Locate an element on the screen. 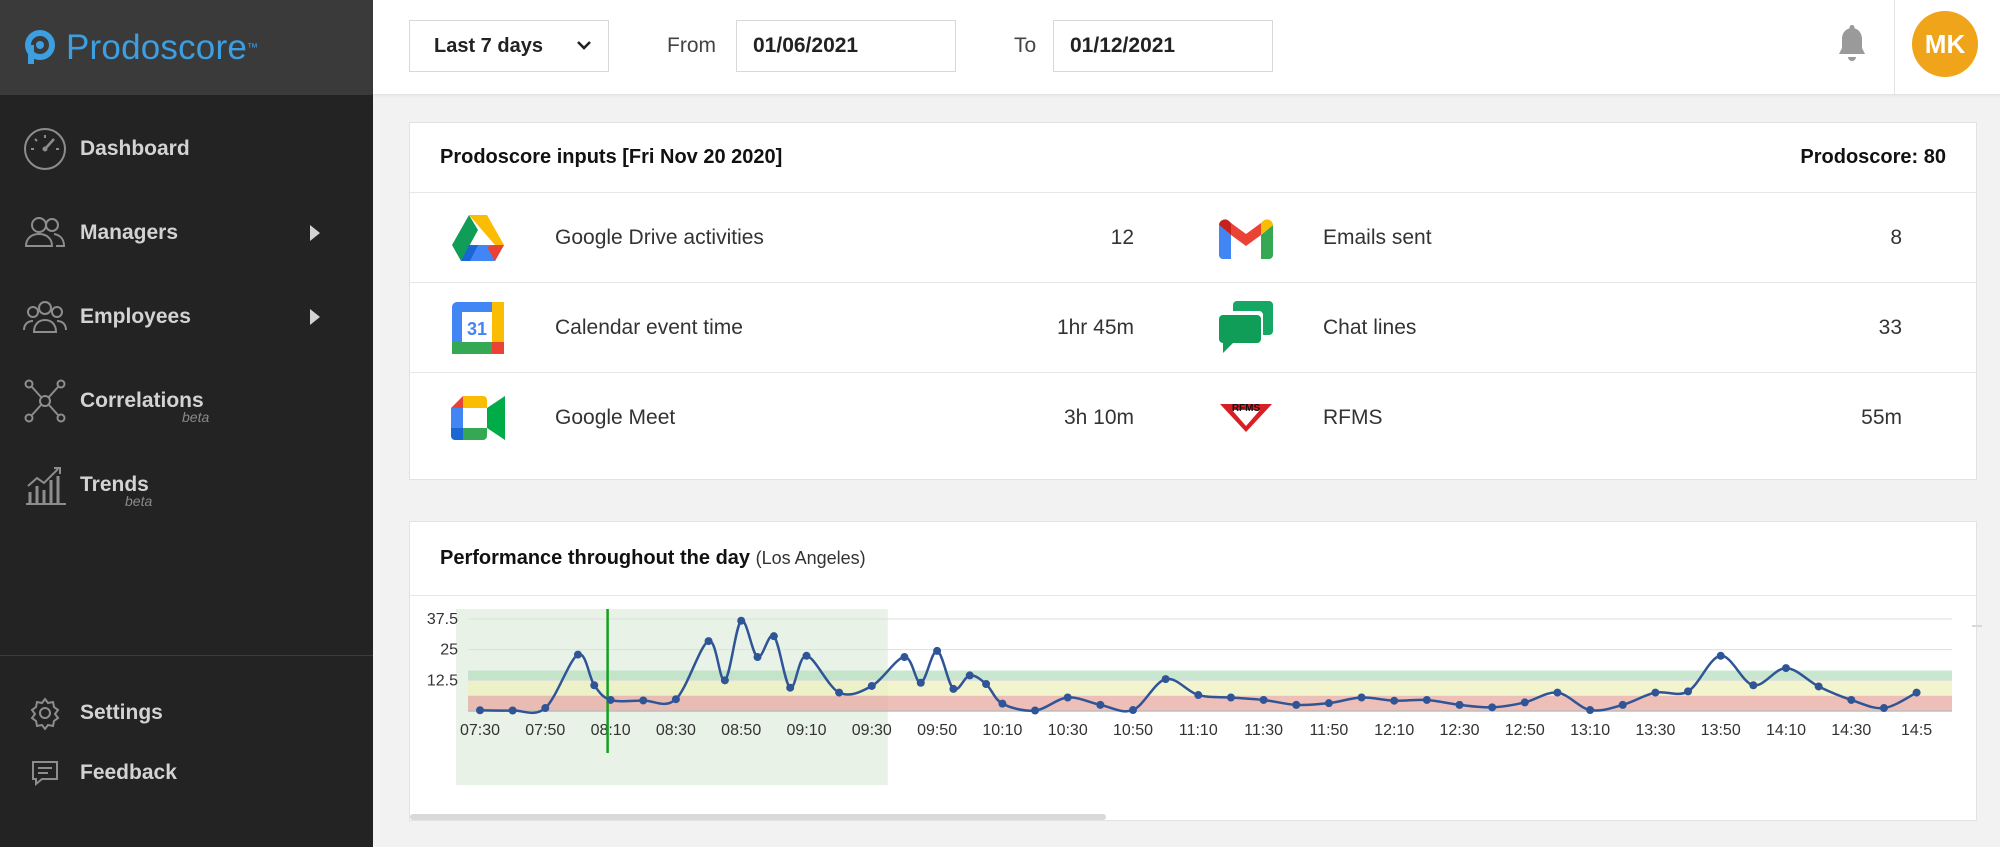  date-range-value: Last 7 days is located at coordinates (488, 45).